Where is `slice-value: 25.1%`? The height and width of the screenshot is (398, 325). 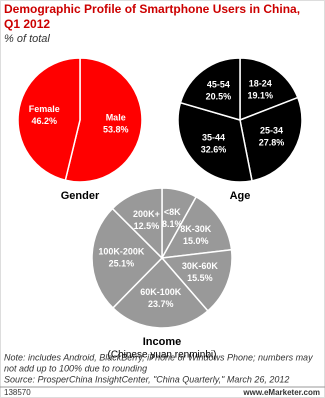 slice-value: 25.1% is located at coordinates (122, 264).